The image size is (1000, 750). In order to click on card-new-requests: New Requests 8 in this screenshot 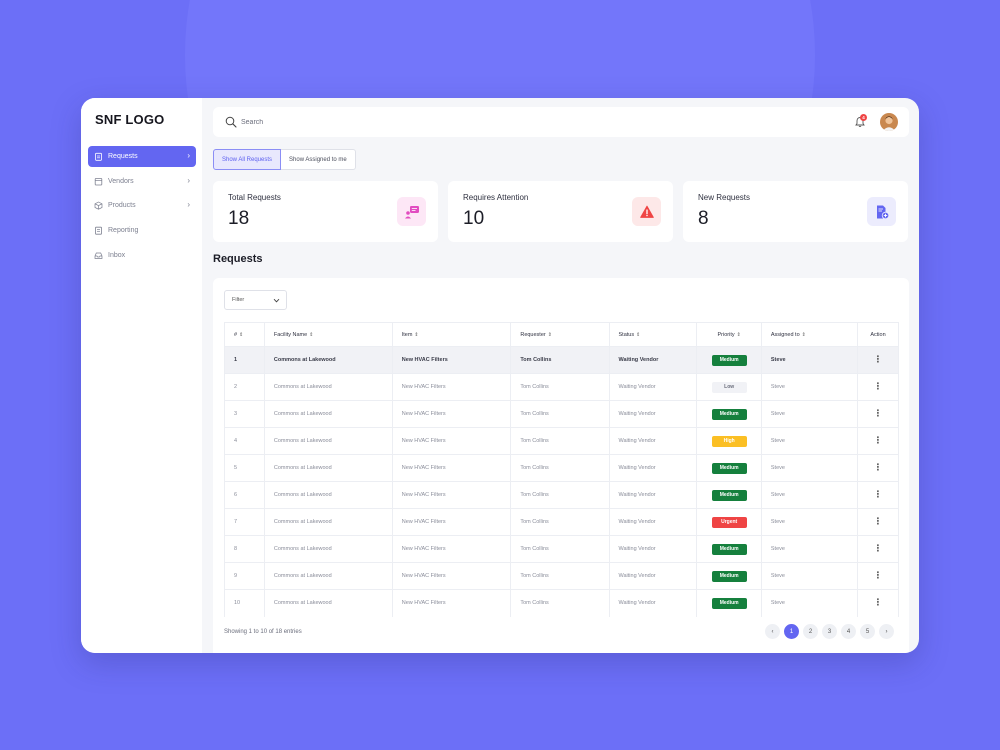, I will do `click(795, 211)`.